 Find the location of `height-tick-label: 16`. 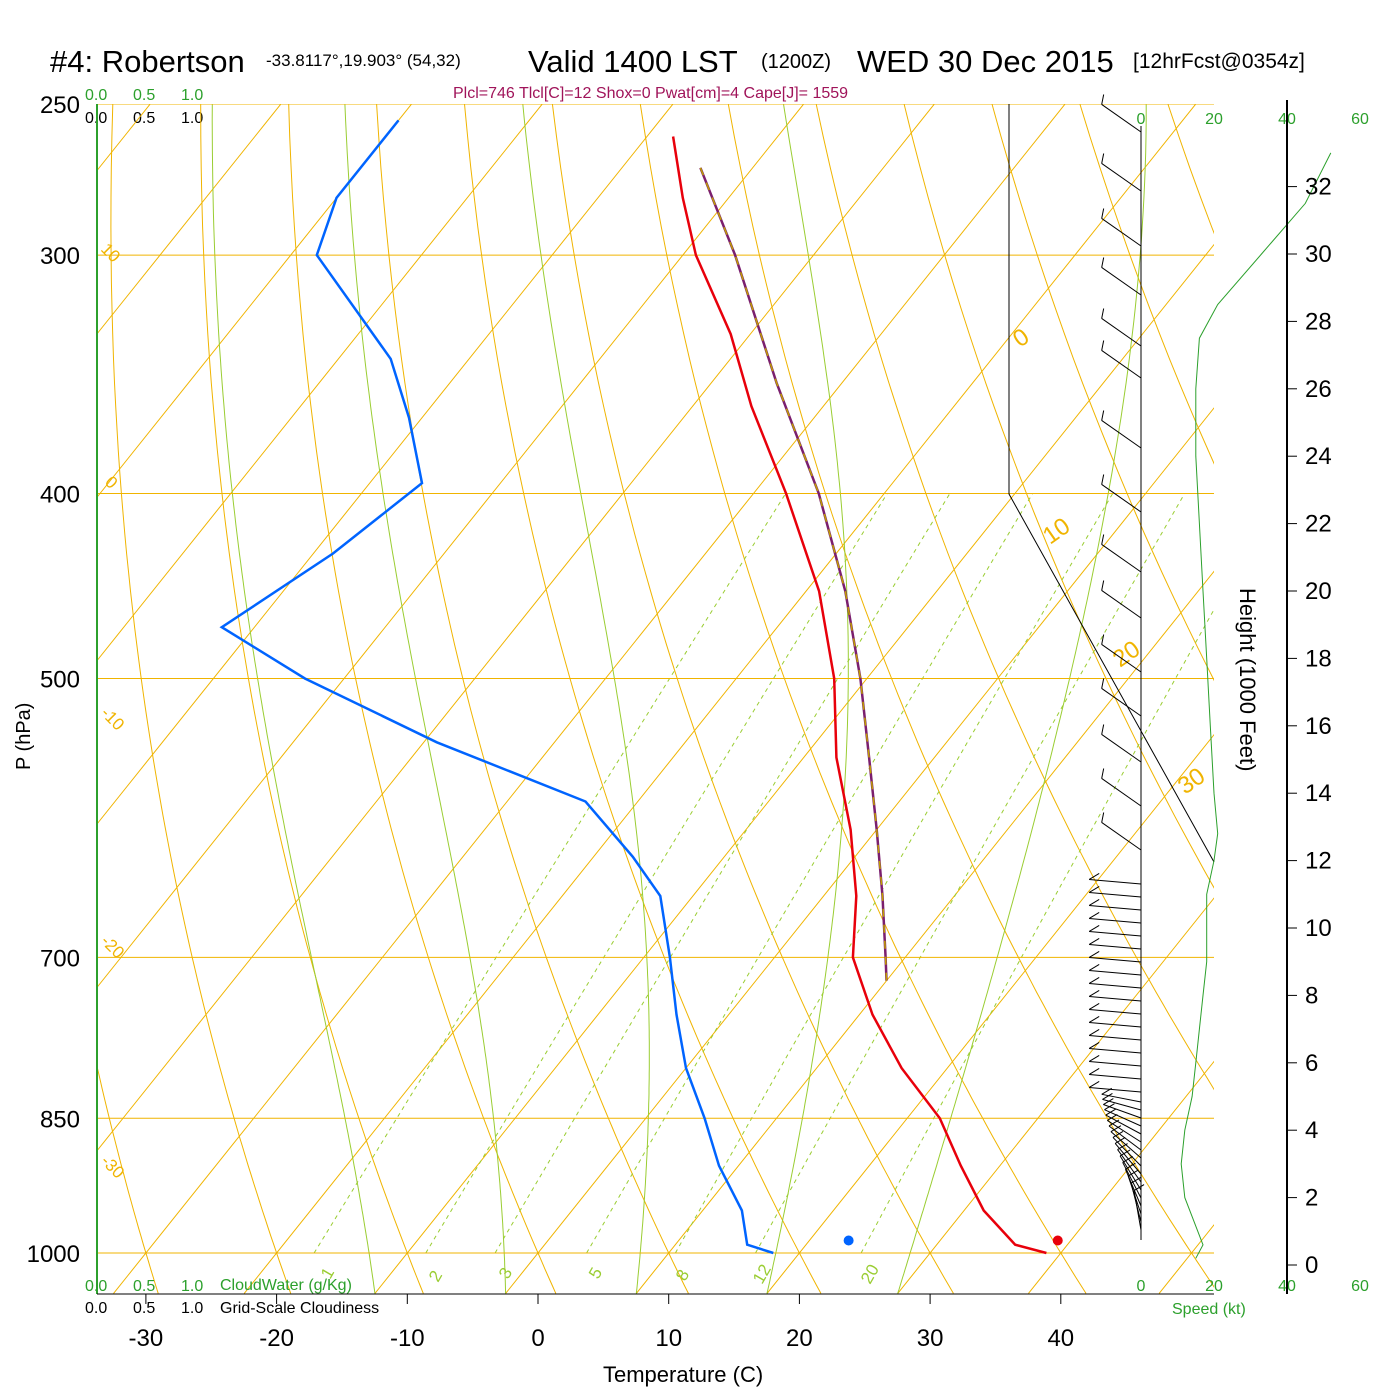

height-tick-label: 16 is located at coordinates (1318, 726).